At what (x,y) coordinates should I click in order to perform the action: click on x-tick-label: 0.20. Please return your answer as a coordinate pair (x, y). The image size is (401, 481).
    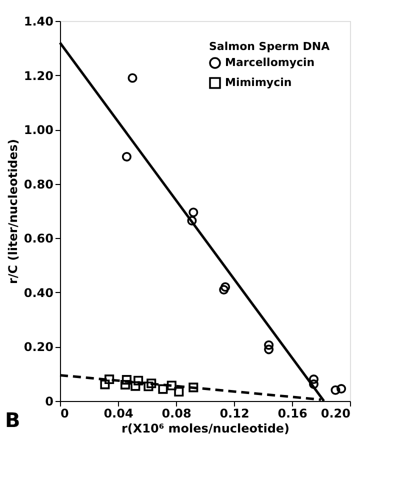
    Looking at the image, I should click on (335, 413).